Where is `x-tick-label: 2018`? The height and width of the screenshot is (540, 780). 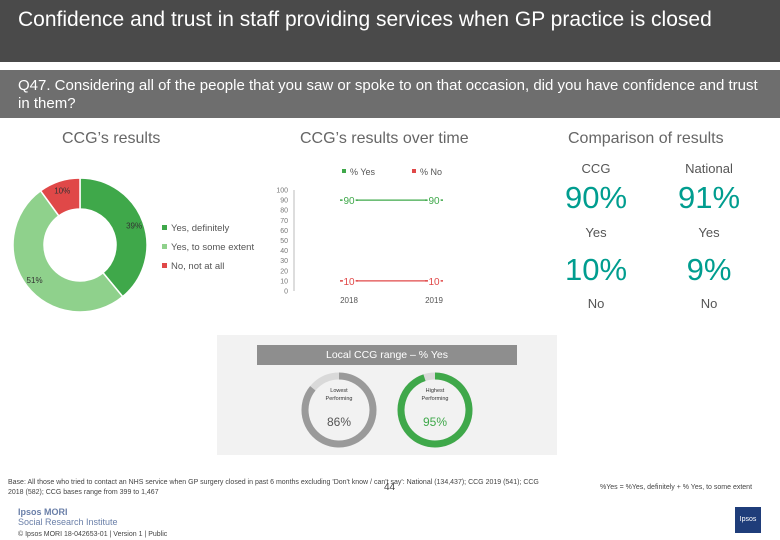
x-tick-label: 2018 is located at coordinates (349, 300).